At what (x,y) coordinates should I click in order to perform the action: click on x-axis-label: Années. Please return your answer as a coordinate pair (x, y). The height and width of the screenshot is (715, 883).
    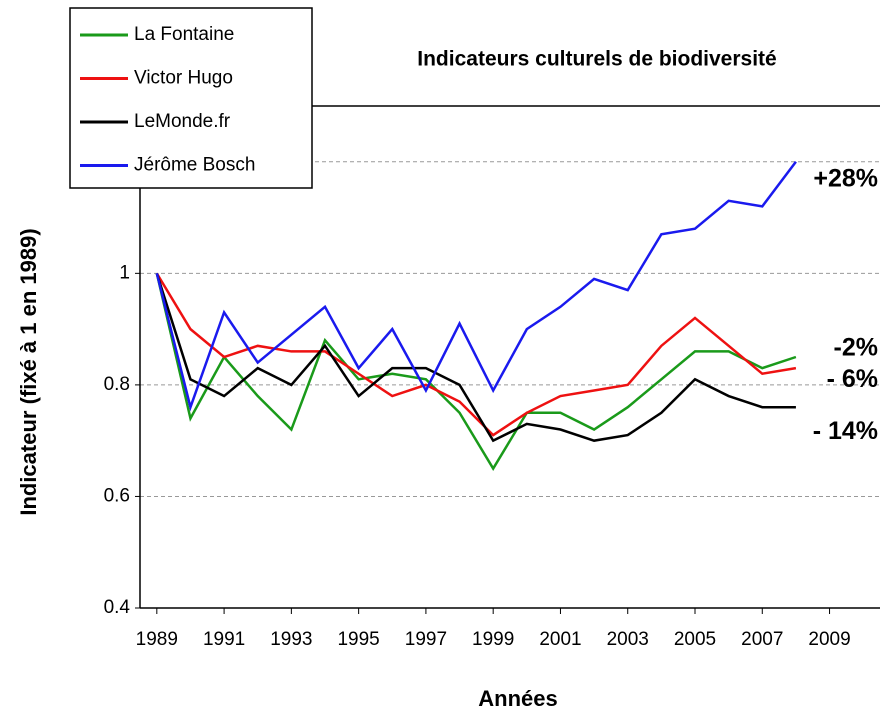
    Looking at the image, I should click on (517, 698).